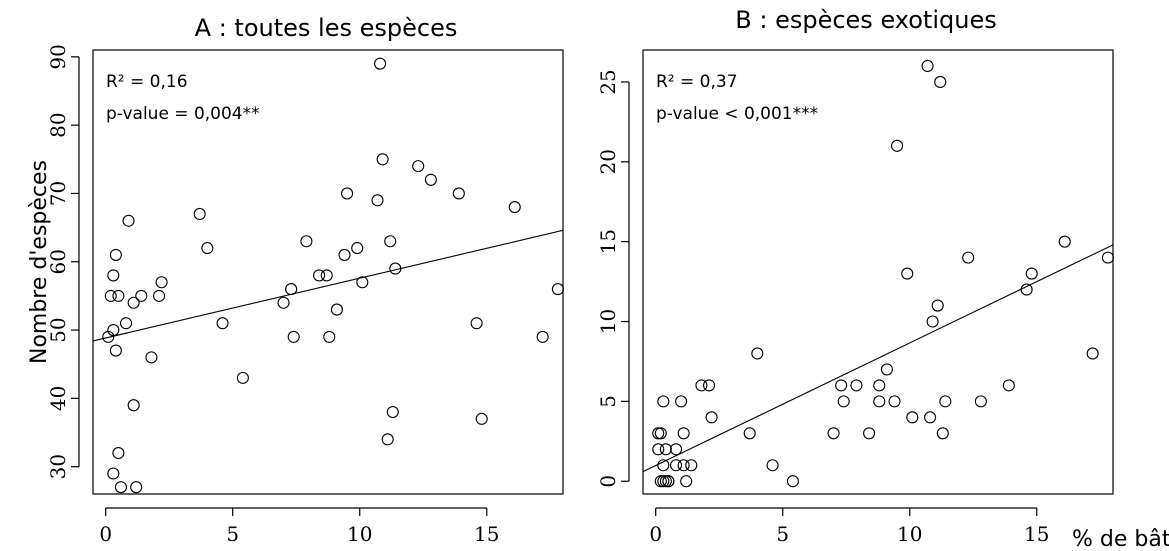 This screenshot has height=551, width=1169. What do you see at coordinates (1120, 539) in the screenshot?
I see `panel-b-x-axis-label: % de bâti` at bounding box center [1120, 539].